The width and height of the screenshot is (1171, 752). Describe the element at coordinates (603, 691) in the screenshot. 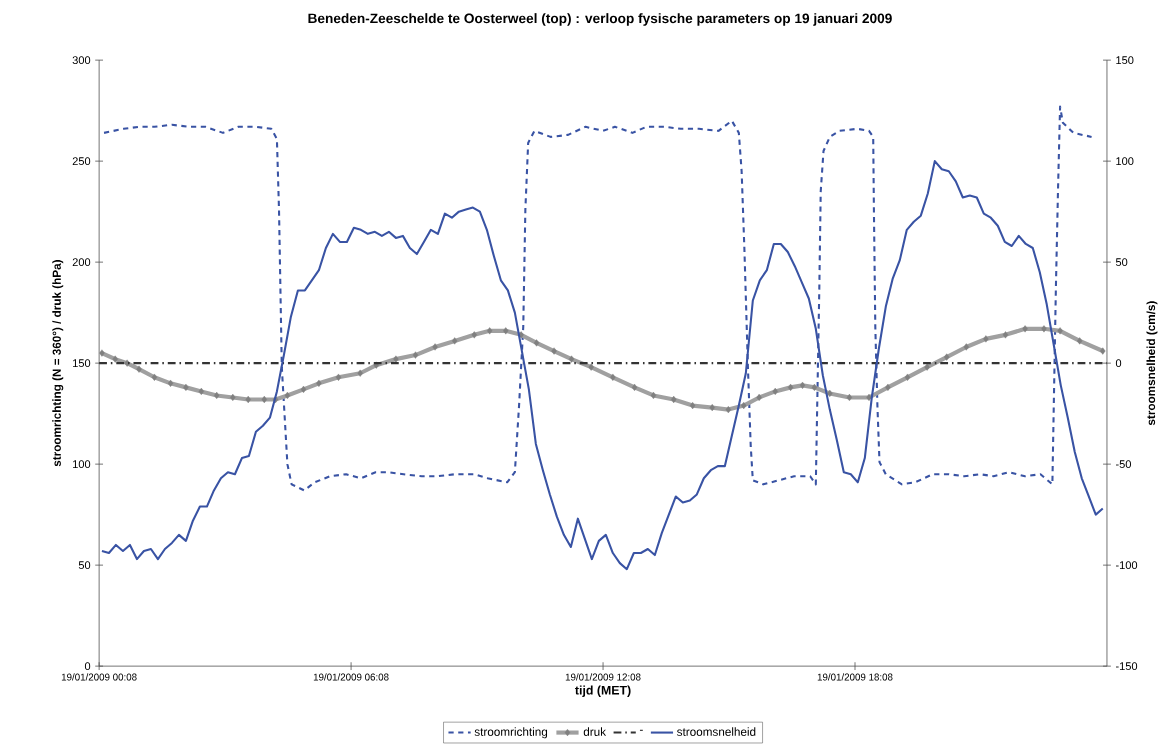

I see `x-axis-title: tijd (MET)` at that location.